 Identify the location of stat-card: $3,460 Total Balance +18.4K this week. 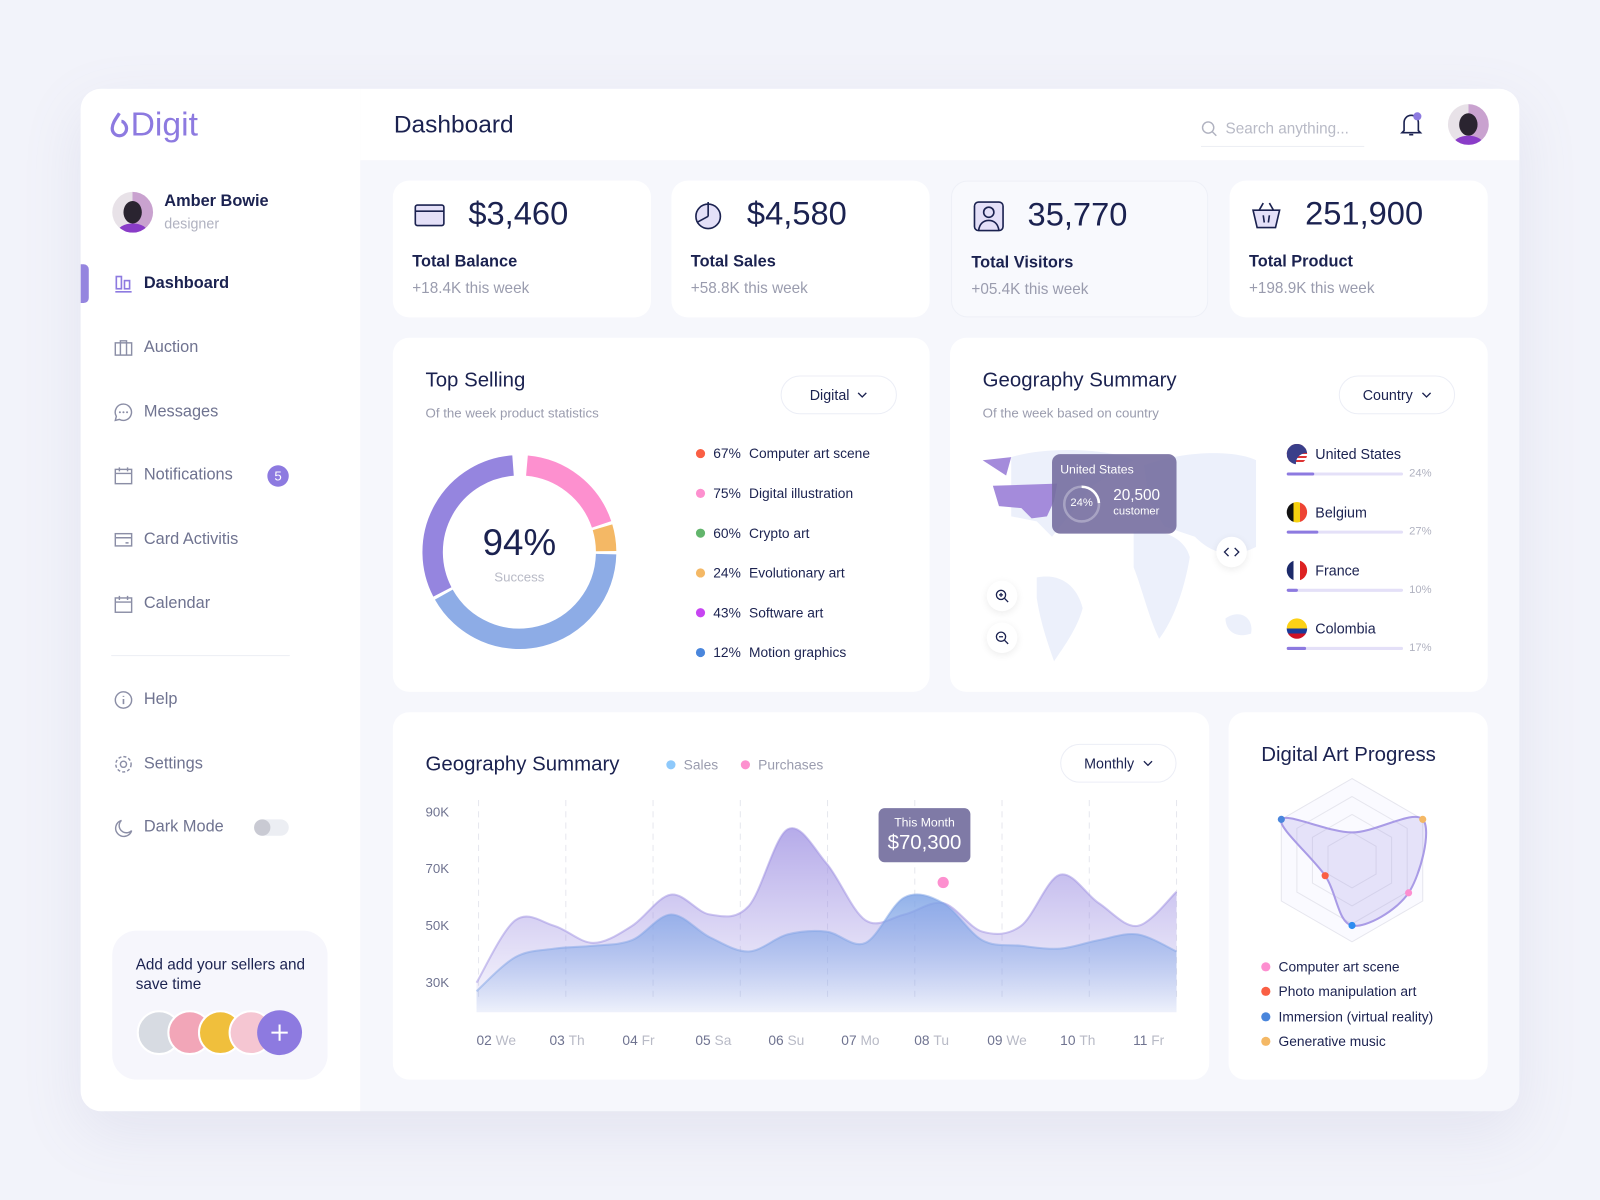
(522, 249).